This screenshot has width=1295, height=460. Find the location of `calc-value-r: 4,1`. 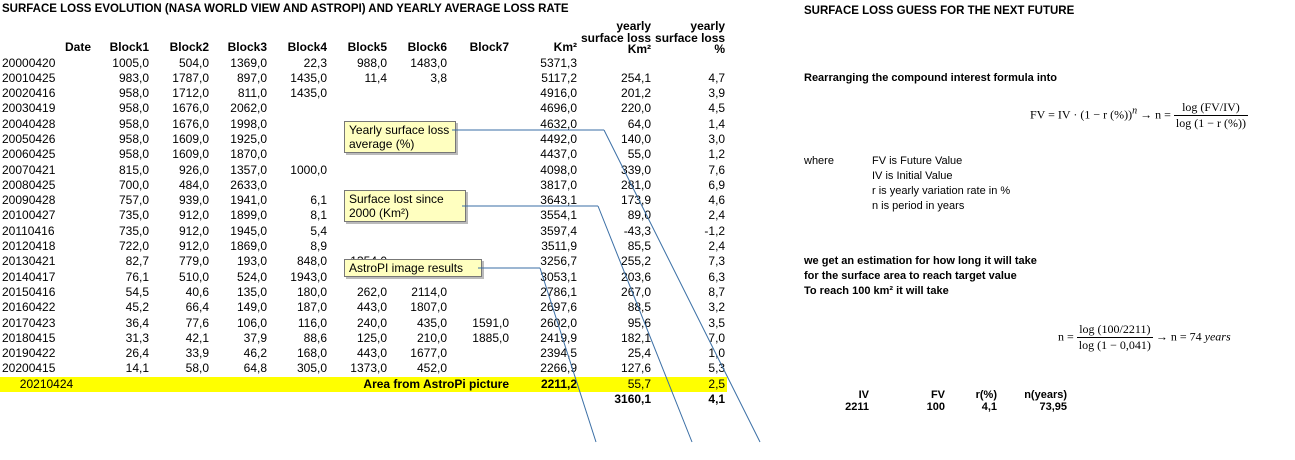

calc-value-r: 4,1 is located at coordinates (989, 407).